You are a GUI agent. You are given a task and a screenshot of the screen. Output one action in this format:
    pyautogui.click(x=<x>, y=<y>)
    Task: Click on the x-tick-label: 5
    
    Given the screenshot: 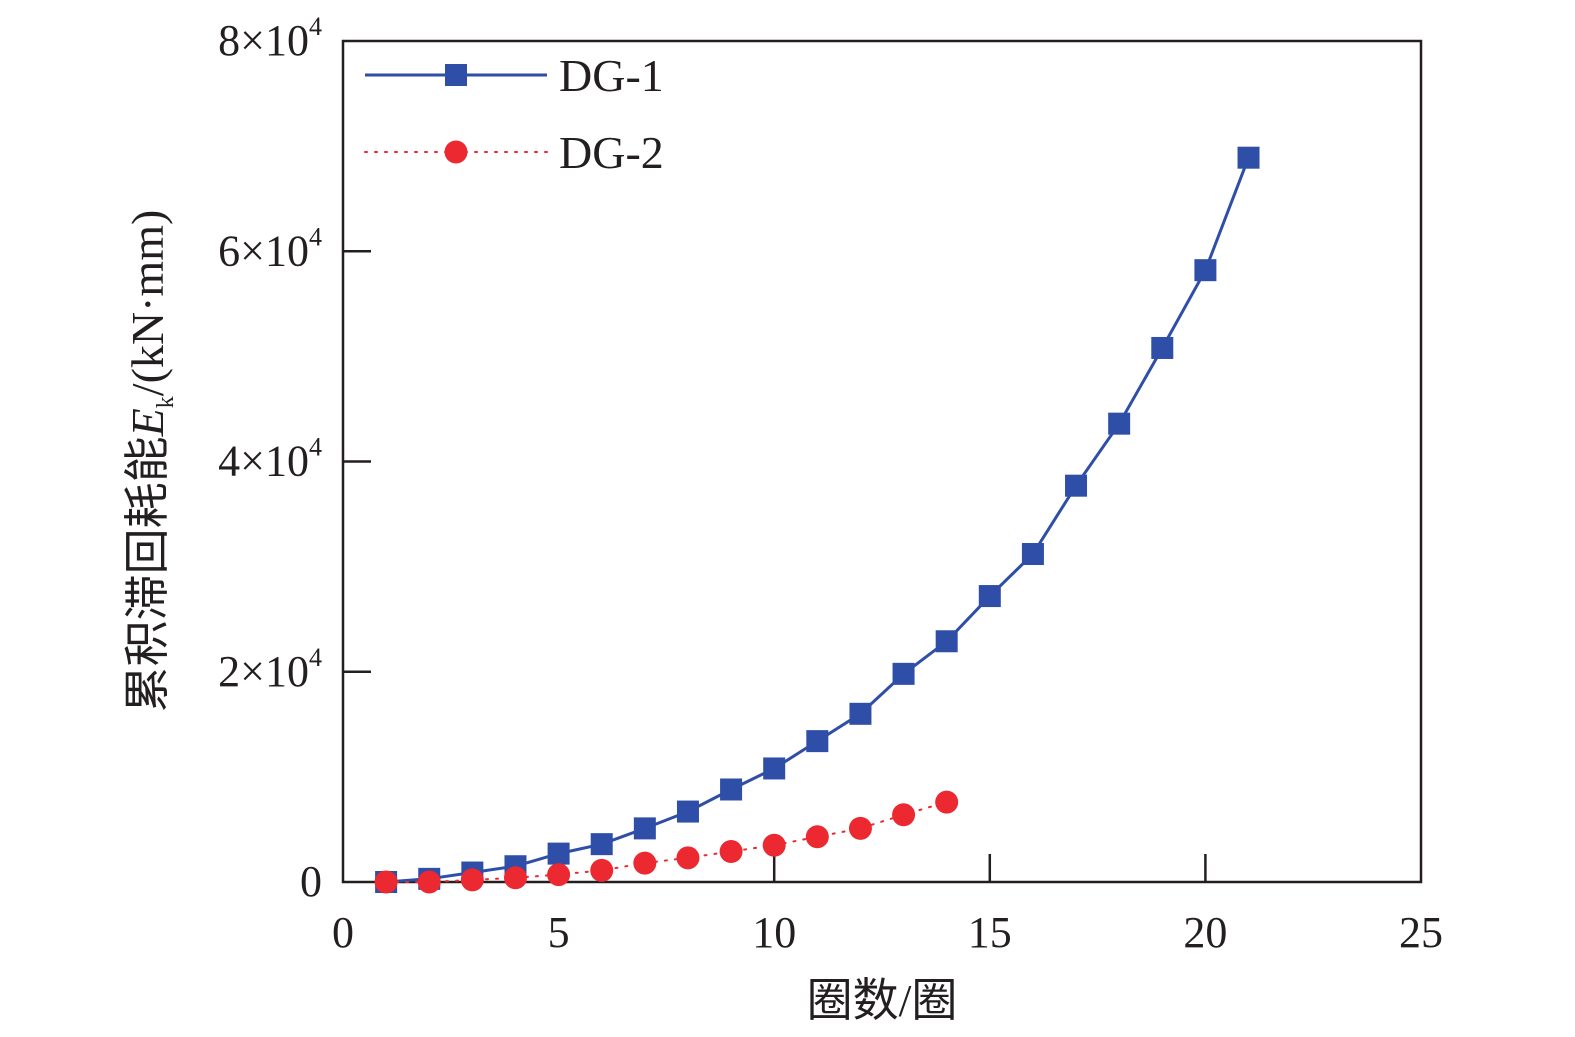 What is the action you would take?
    pyautogui.click(x=559, y=932)
    